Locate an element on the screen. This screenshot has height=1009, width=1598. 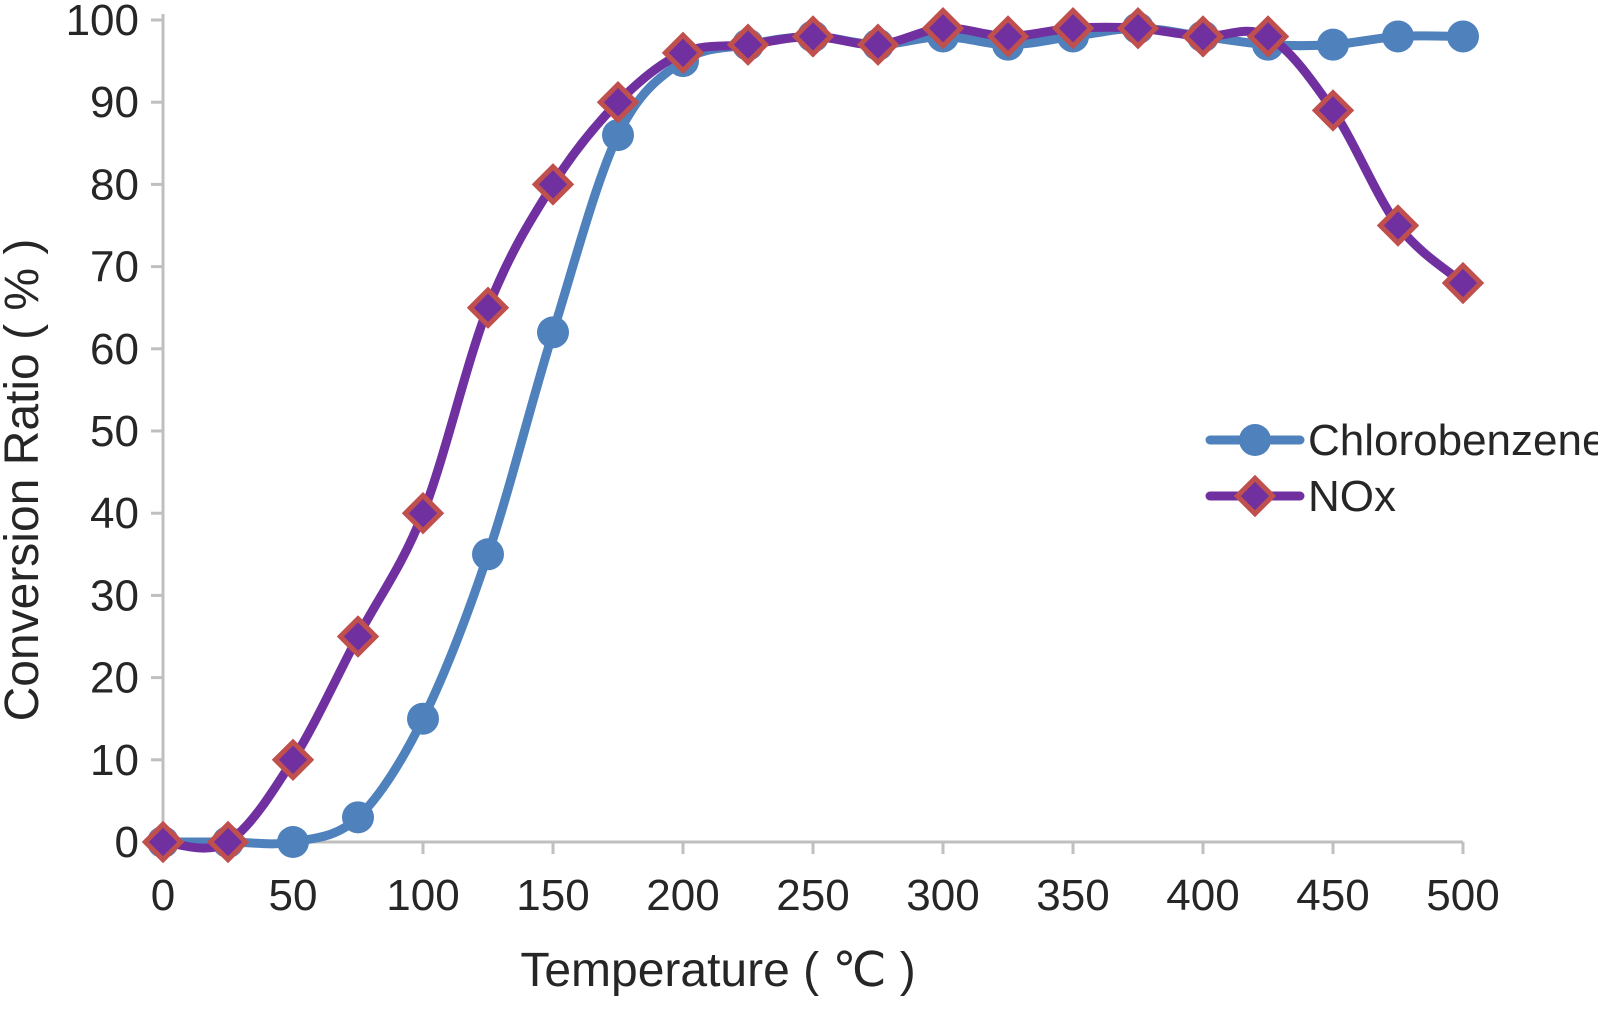
x-tick-label: 450 is located at coordinates (1332, 895).